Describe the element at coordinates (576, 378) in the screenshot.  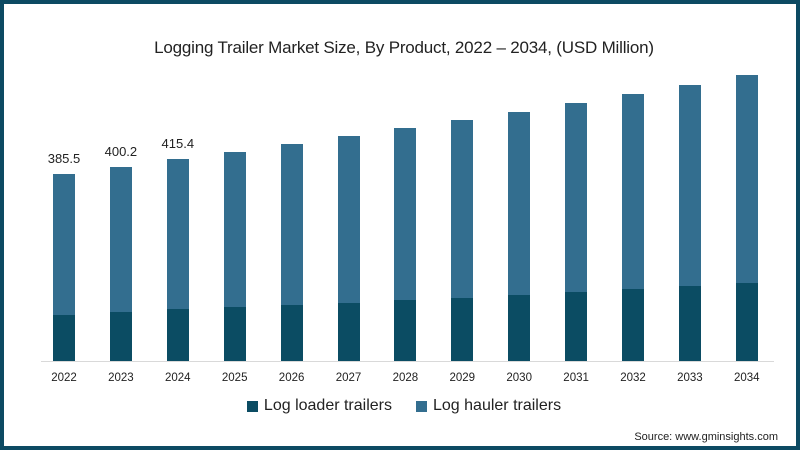
I see `x-tick-label: 2031` at that location.